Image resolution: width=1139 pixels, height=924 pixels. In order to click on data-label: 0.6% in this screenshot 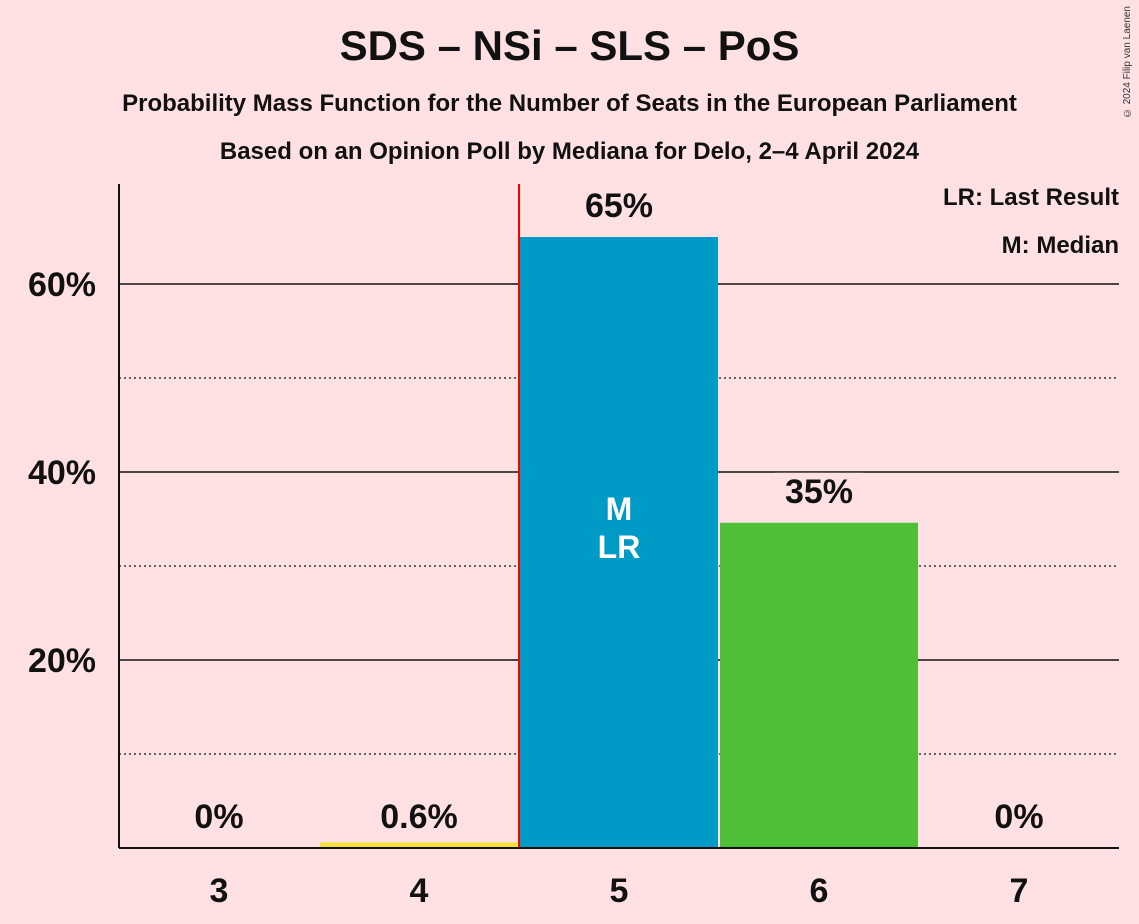, I will do `click(419, 817)`.